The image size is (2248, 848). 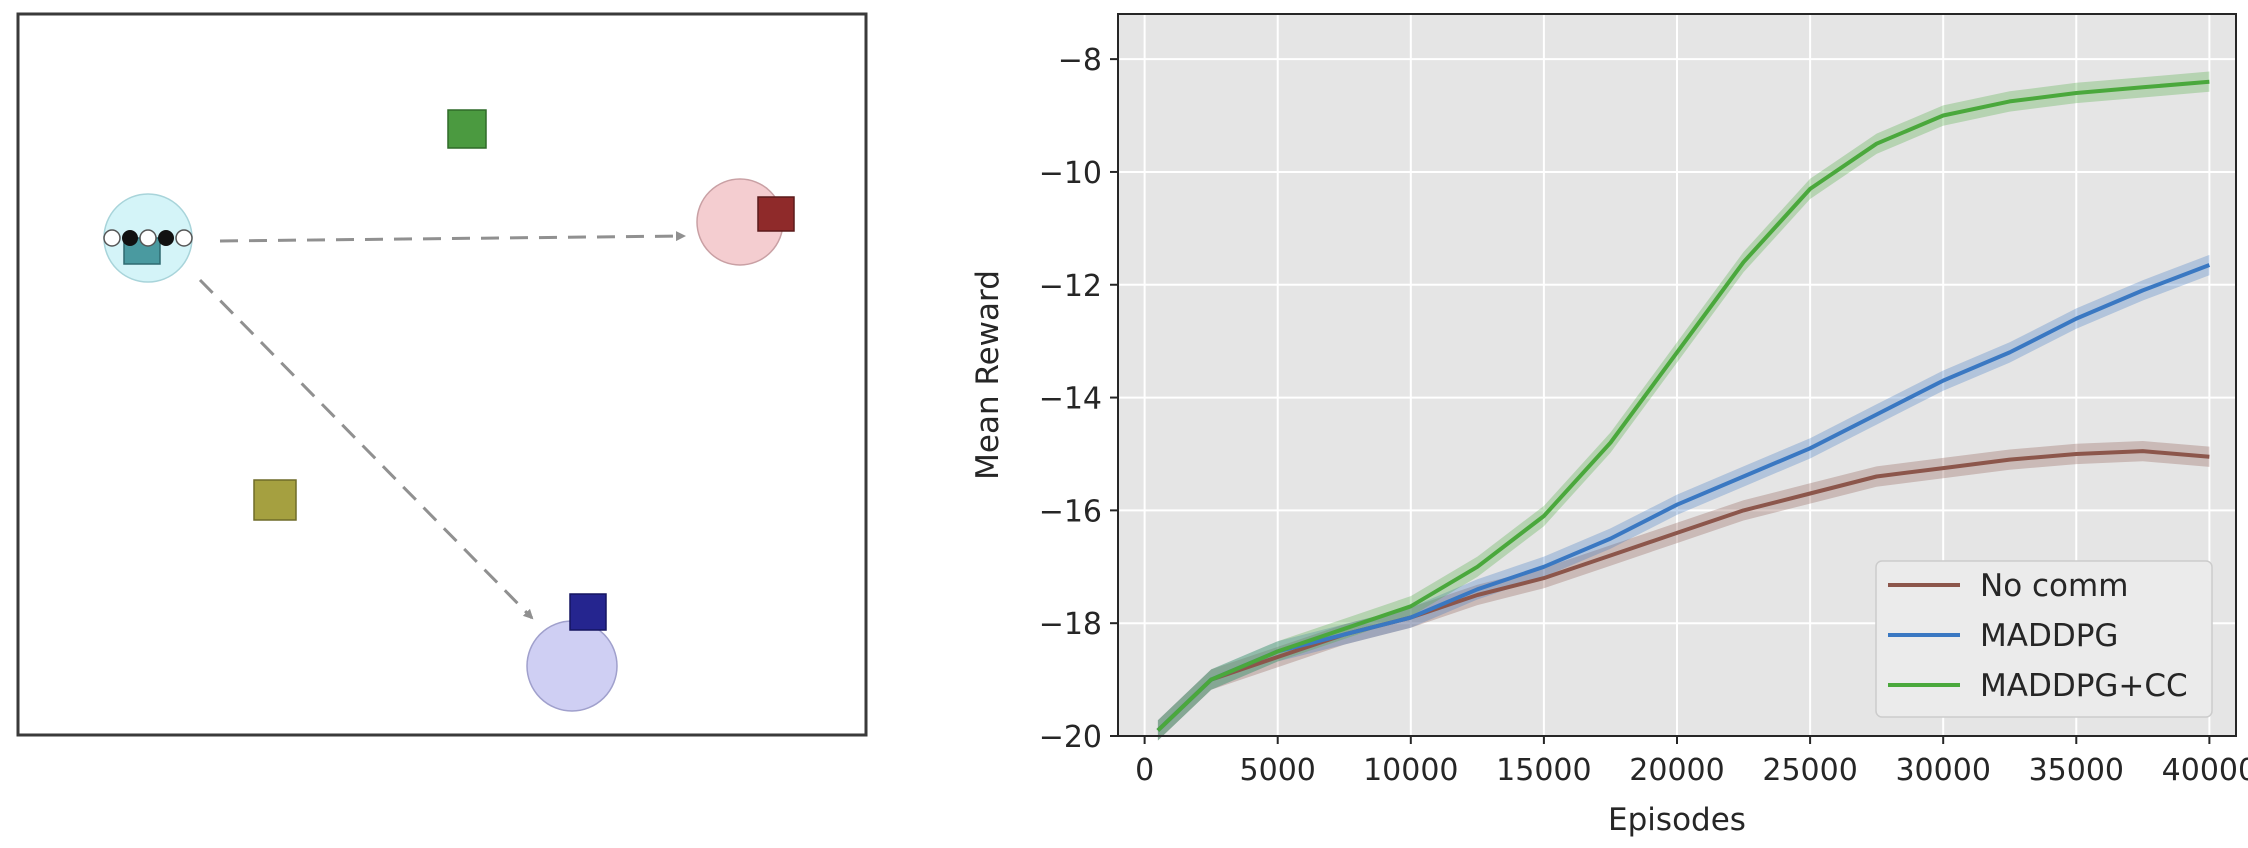 I want to click on arrow-to-red-listener, so click(x=452, y=237).